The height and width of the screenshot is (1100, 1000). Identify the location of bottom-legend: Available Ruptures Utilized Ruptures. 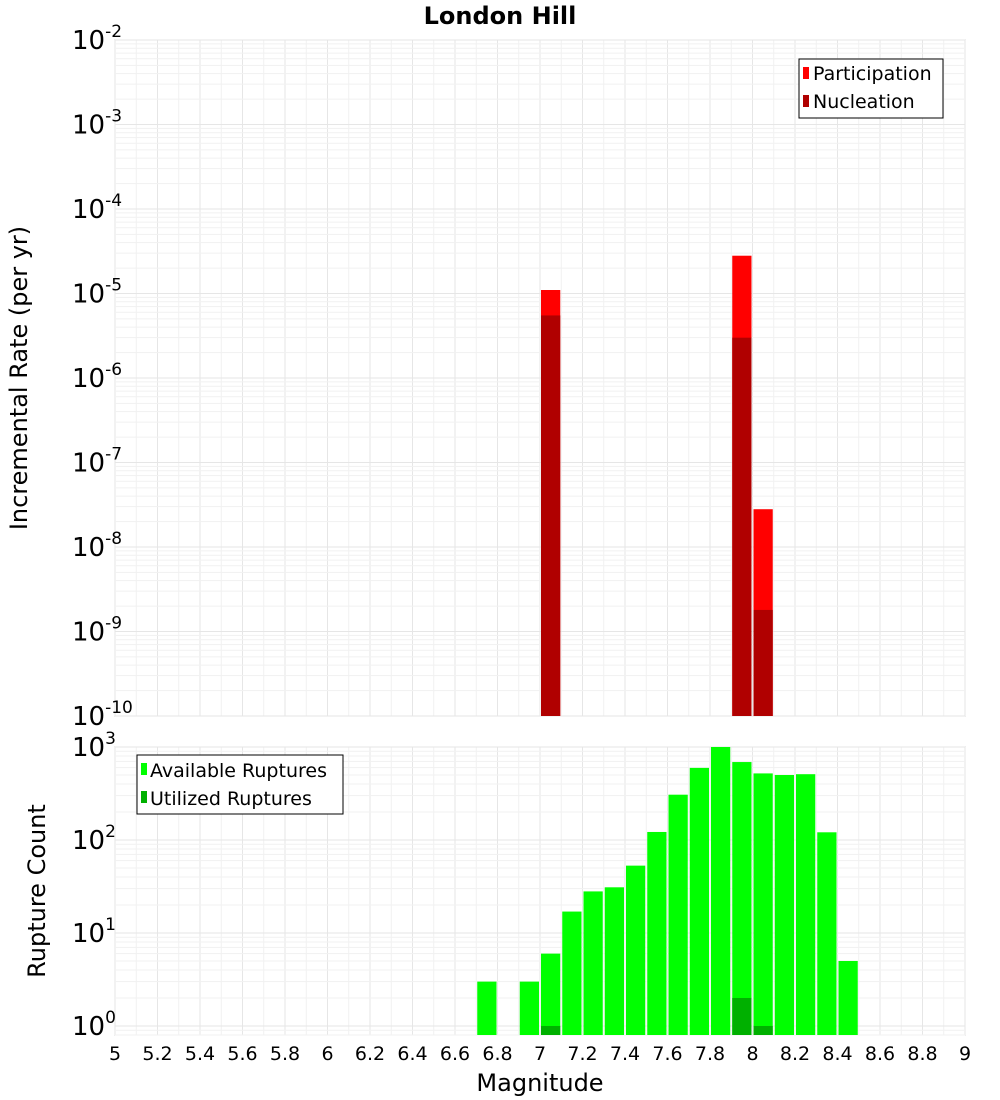
(240, 784).